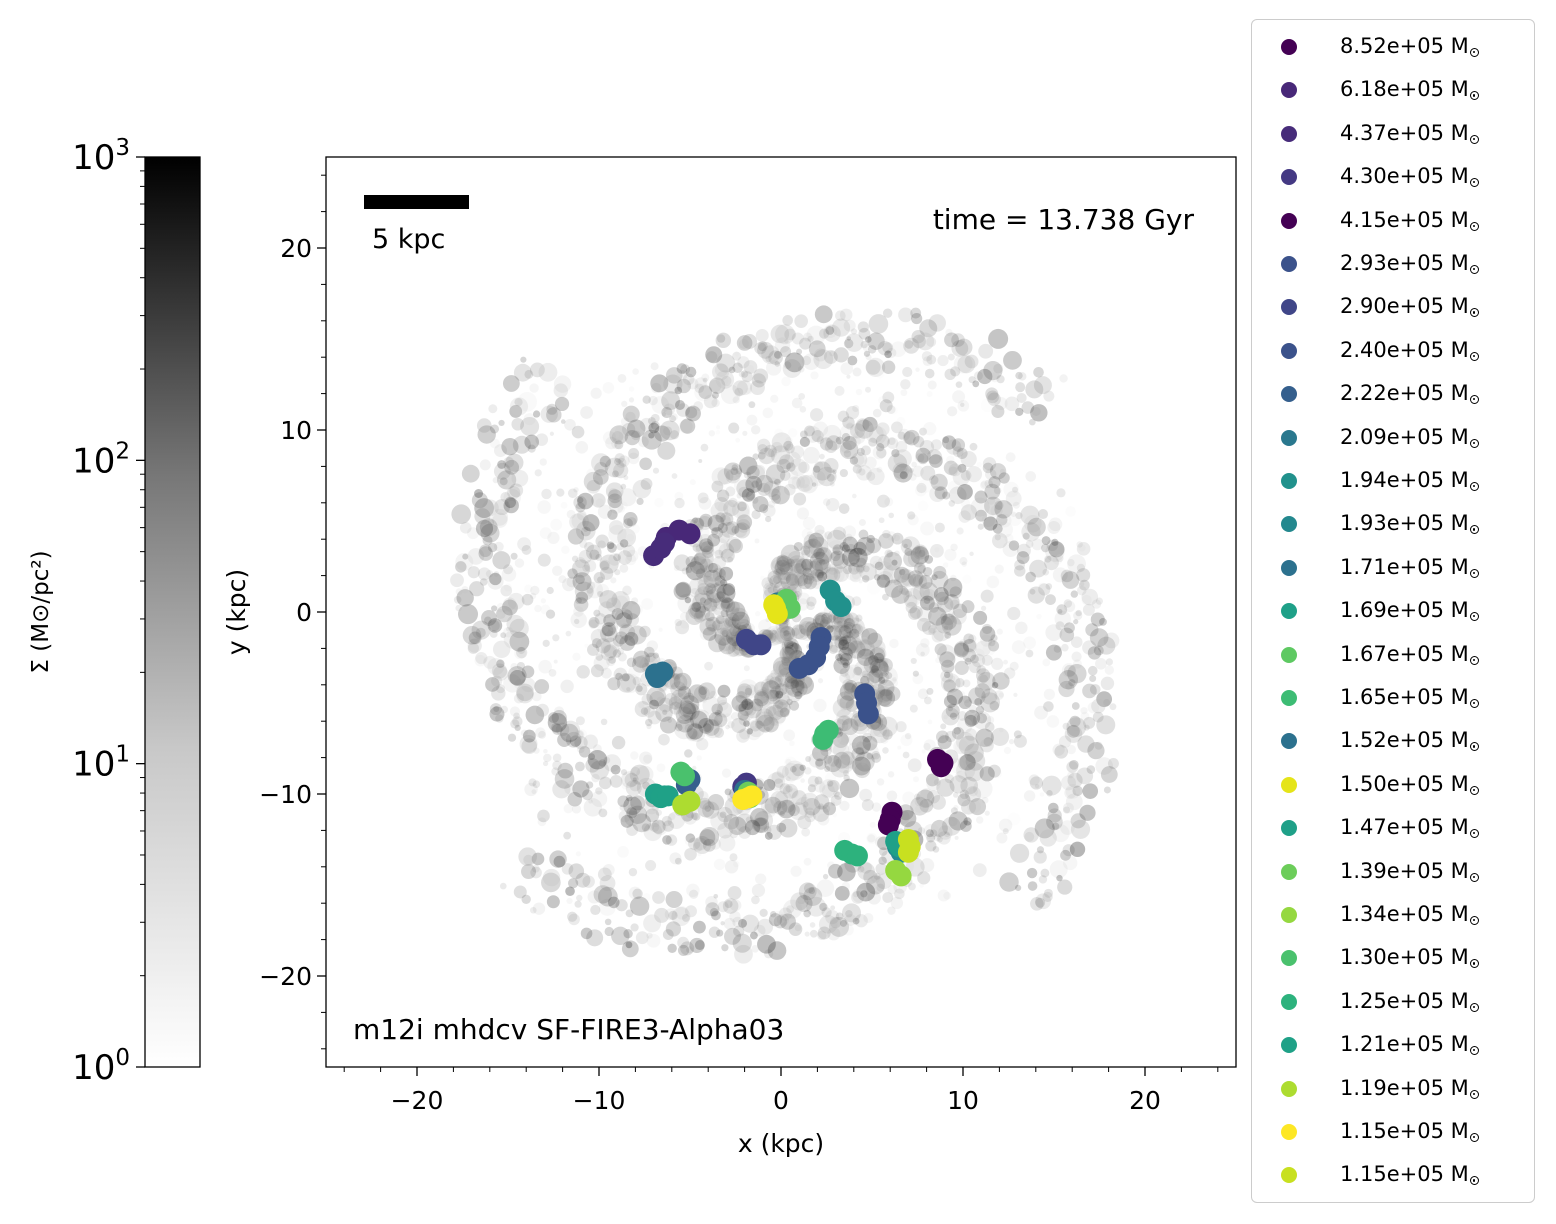 The image size is (1556, 1224). I want to click on legend-value: 6.18e+05 M, so click(1404, 89).